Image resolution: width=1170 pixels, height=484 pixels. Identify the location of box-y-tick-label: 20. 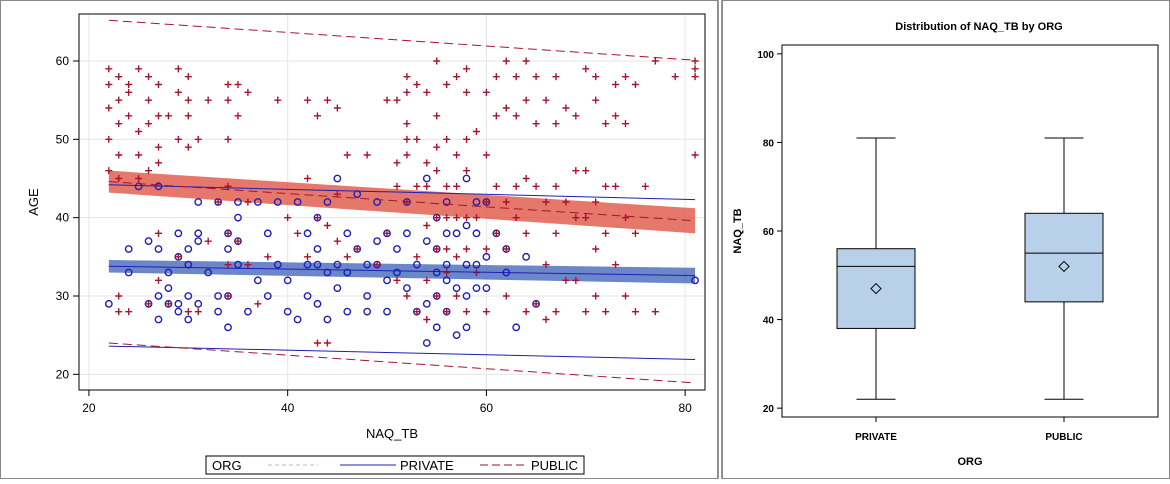
(769, 409).